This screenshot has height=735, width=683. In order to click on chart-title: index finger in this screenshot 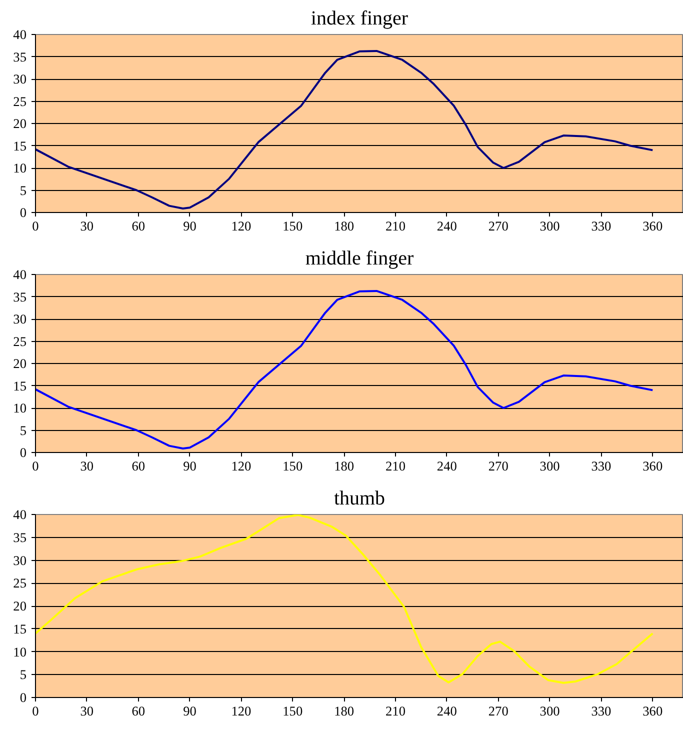, I will do `click(359, 19)`.